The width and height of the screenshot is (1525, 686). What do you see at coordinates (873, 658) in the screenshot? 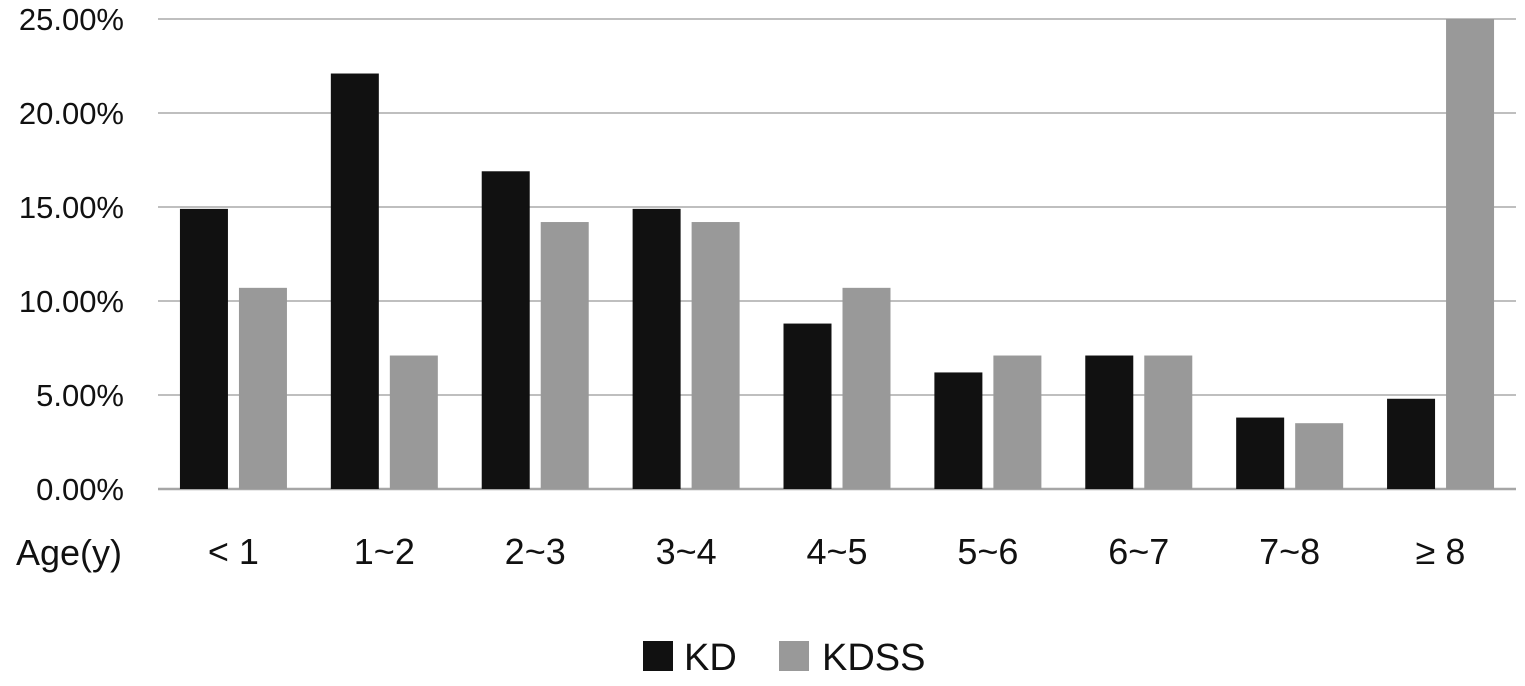
I see `legend-label: KDSS` at bounding box center [873, 658].